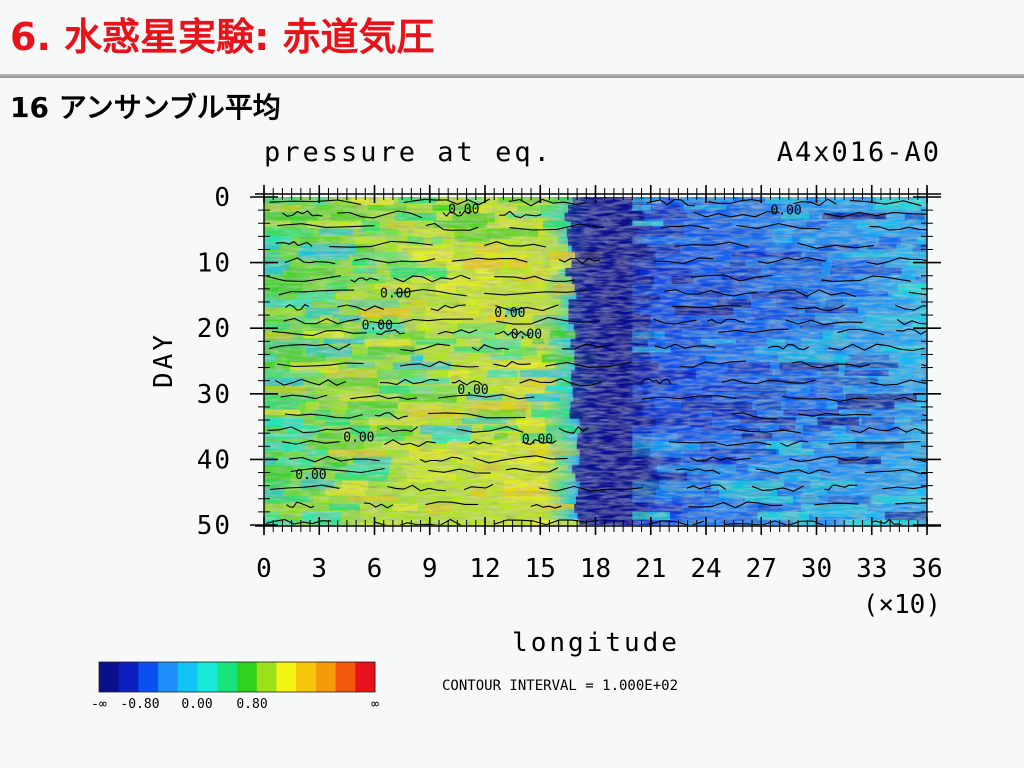 The width and height of the screenshot is (1024, 768). I want to click on contour-interval-text: CONTOUR INTERVAL = 1.000E+02, so click(560, 686).